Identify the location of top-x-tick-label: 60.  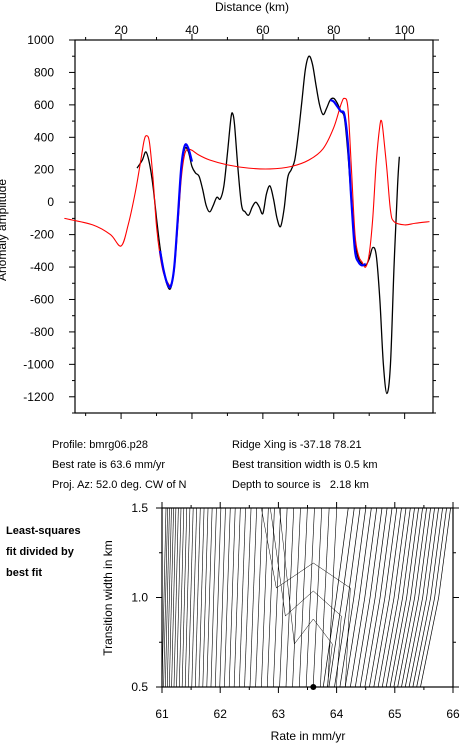
(263, 30).